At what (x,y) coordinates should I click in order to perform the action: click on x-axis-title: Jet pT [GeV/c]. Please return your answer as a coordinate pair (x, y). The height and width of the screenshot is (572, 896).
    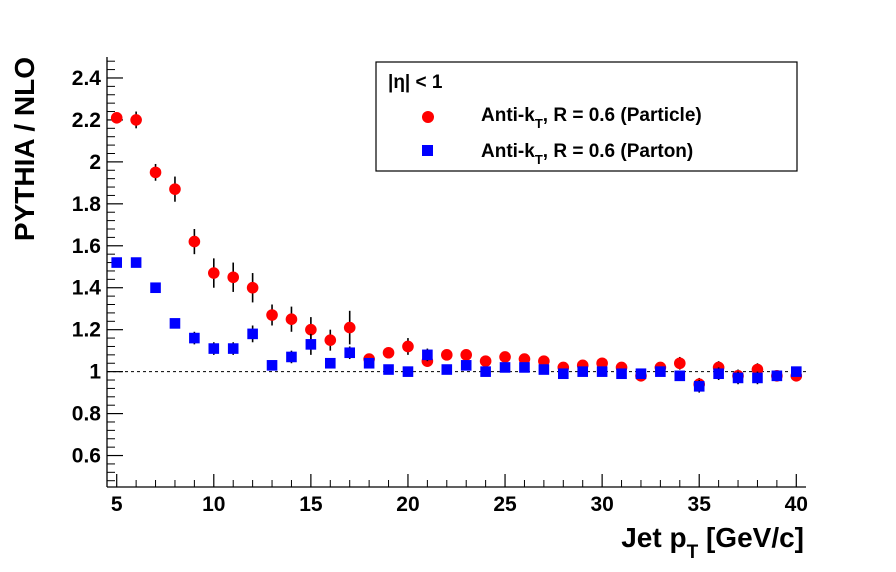
    Looking at the image, I should click on (712, 542).